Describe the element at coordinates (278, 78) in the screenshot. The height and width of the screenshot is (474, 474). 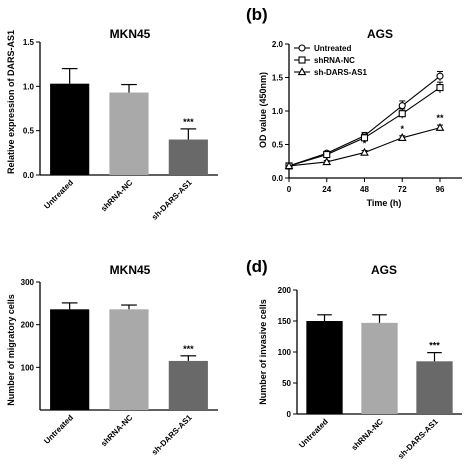
I see `panel-b-y-tick-label: 1.5` at that location.